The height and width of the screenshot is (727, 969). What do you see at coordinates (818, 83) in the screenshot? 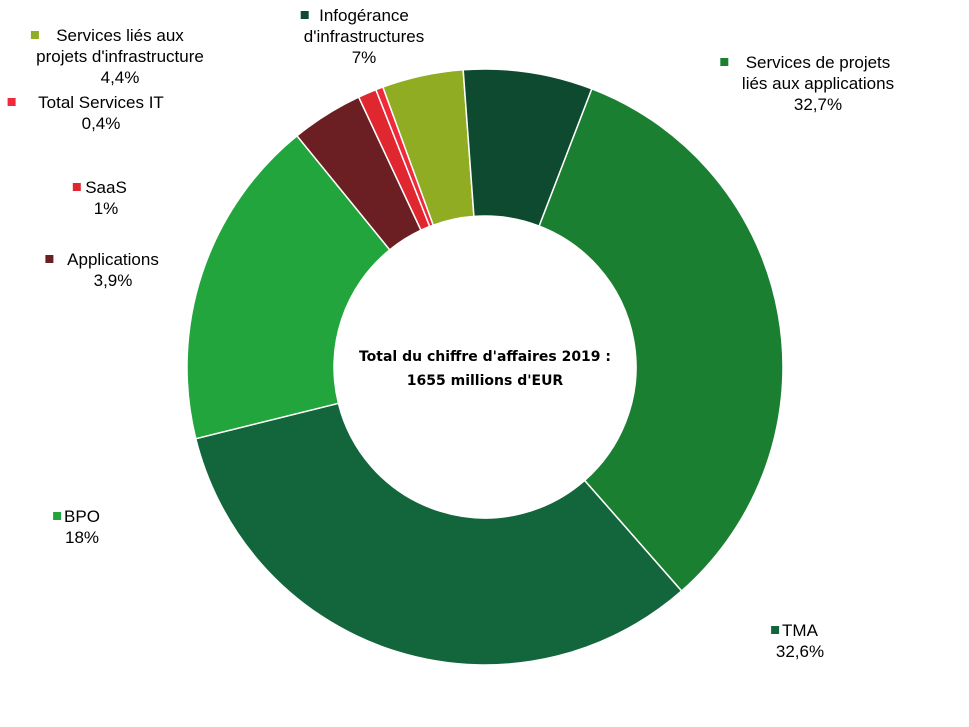
I see `slice-name-label-0: liés aux applications` at bounding box center [818, 83].